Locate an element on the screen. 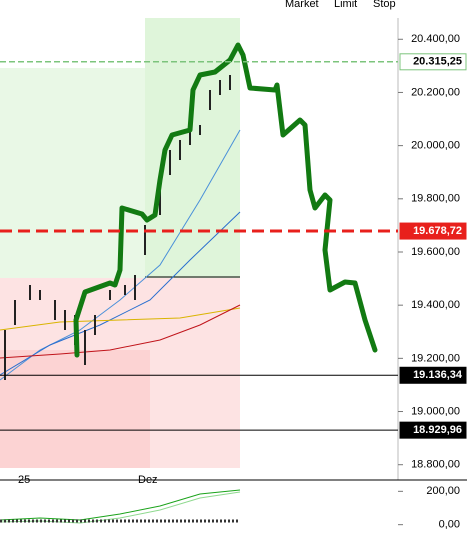 This screenshot has height=553, width=467. y-tick-label: 20.400,00 is located at coordinates (435, 39).